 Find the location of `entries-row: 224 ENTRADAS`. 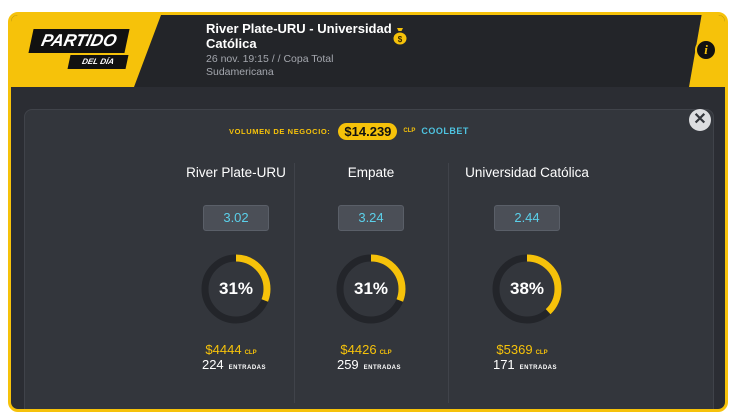

entries-row: 224 ENTRADAS is located at coordinates (236, 364).